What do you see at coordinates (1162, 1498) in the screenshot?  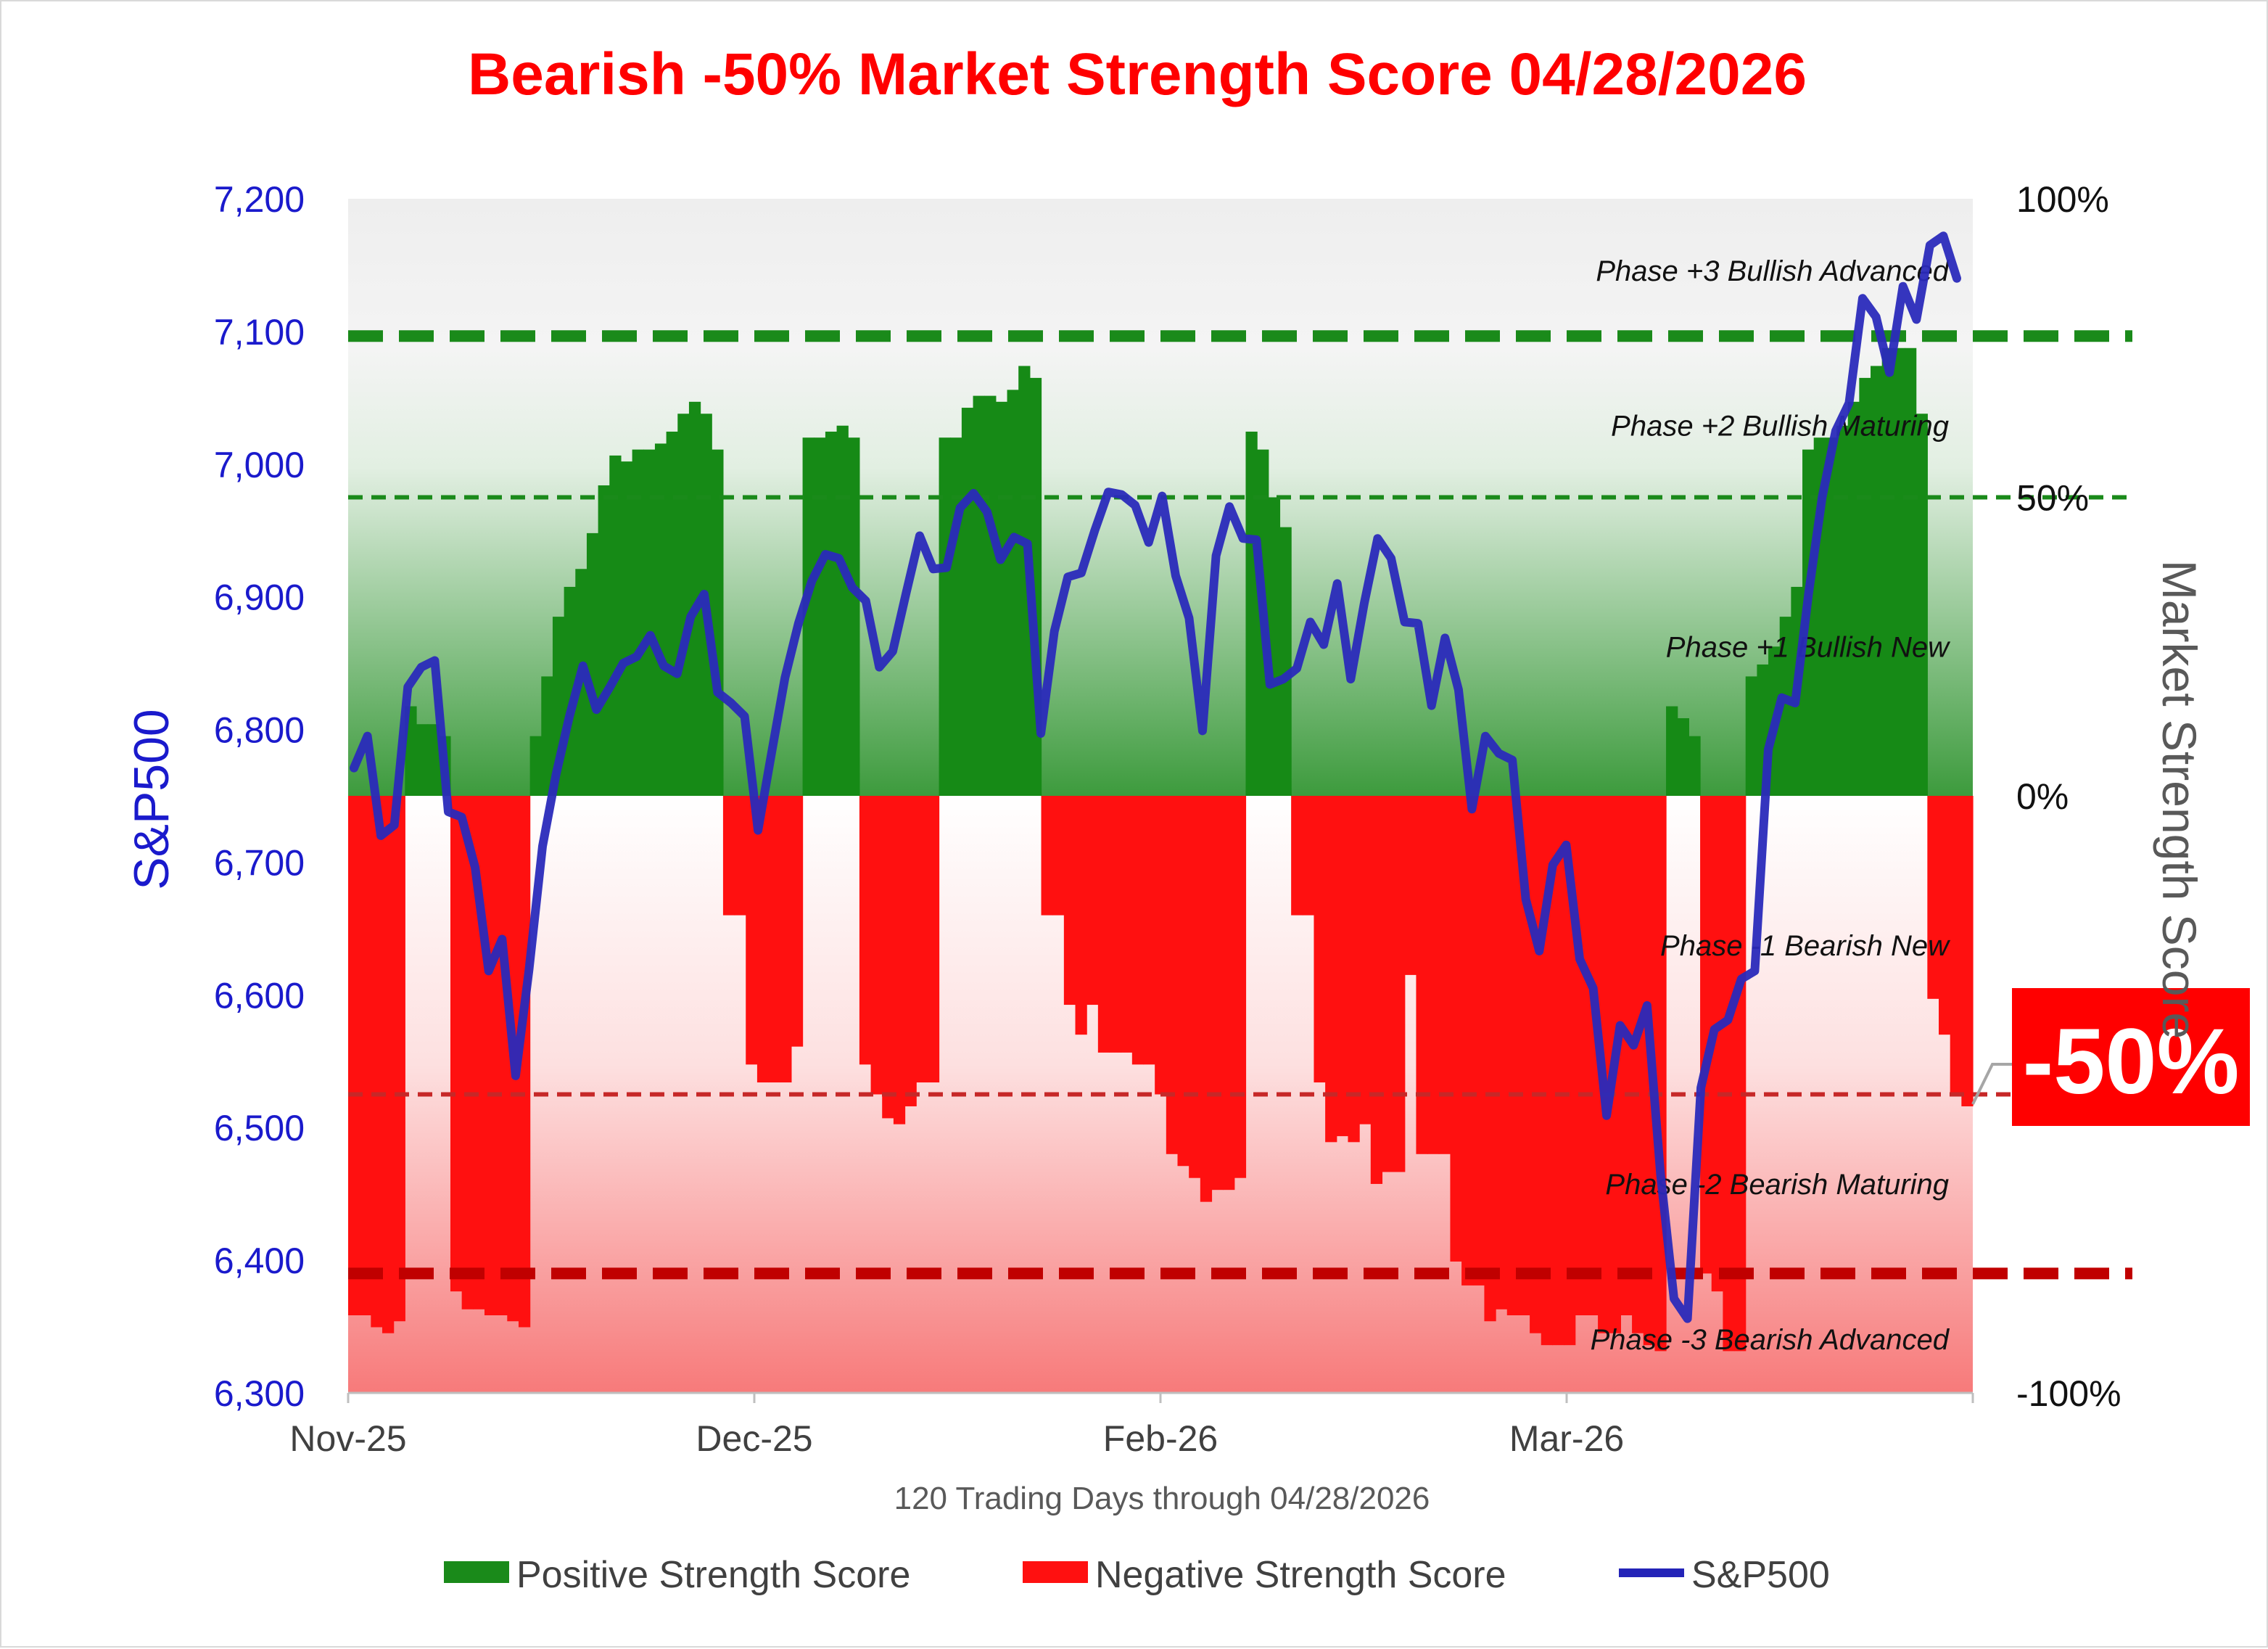 I see `x-axis-label: 120 Trading Days through 04/28/2026` at bounding box center [1162, 1498].